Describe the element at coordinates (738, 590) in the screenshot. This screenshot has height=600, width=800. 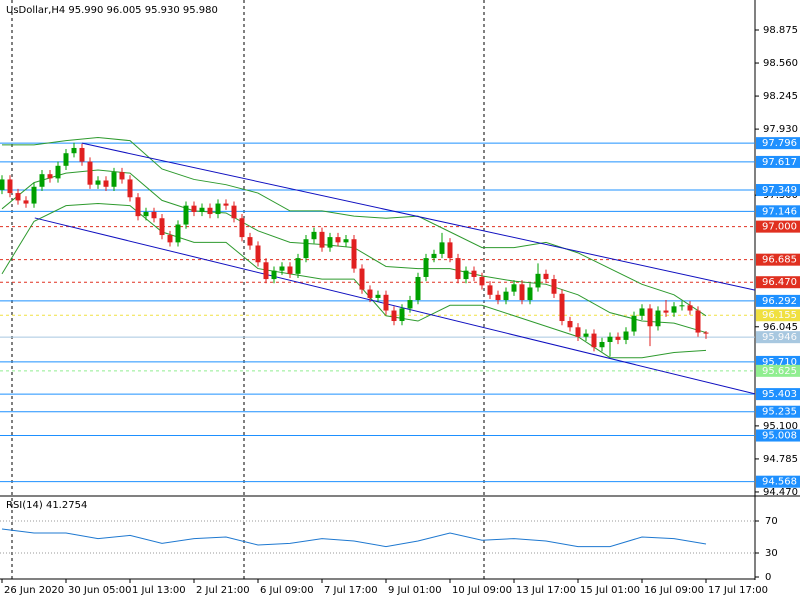
I see `x-tick-label: 17 Jul 17:00` at that location.